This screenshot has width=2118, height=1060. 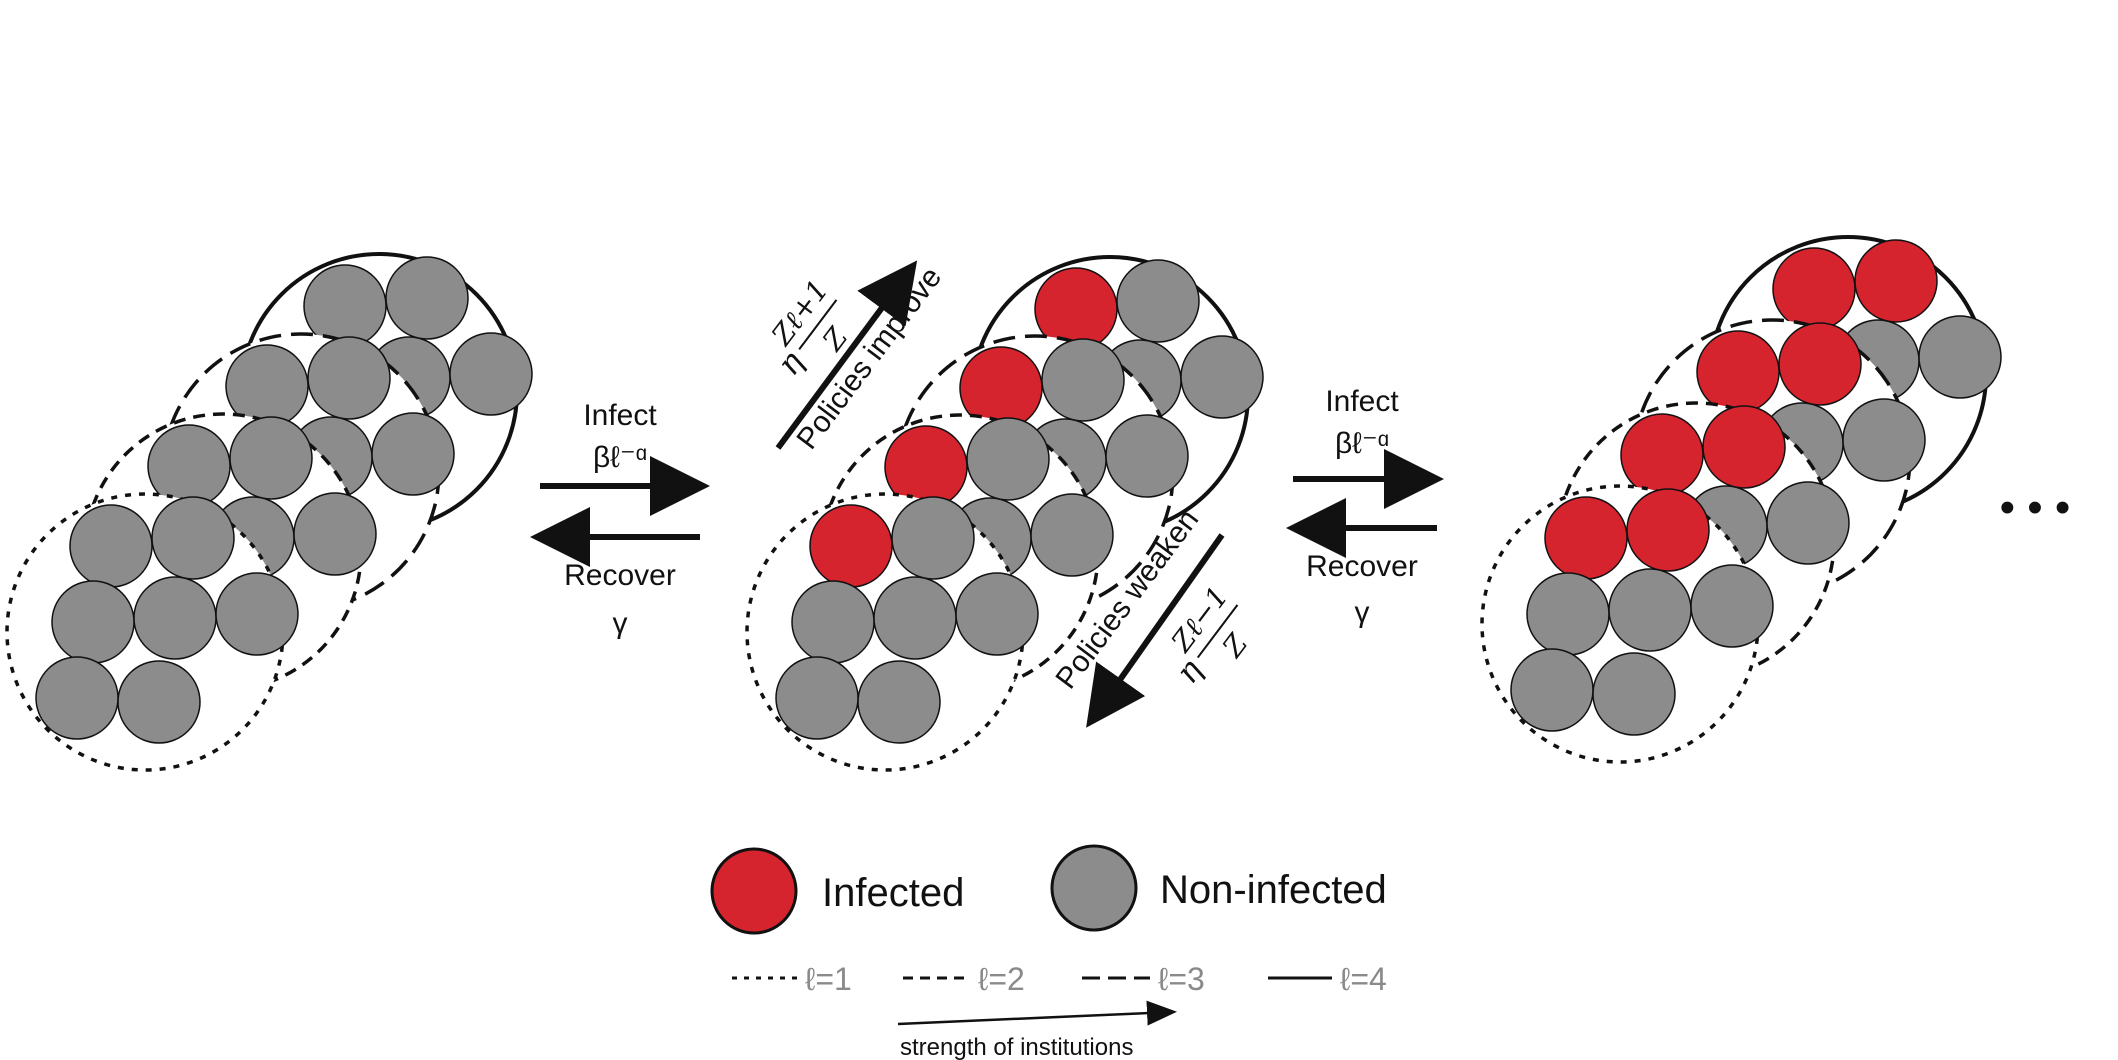 What do you see at coordinates (1155, 630) in the screenshot?
I see `policies-weaken-arrow` at bounding box center [1155, 630].